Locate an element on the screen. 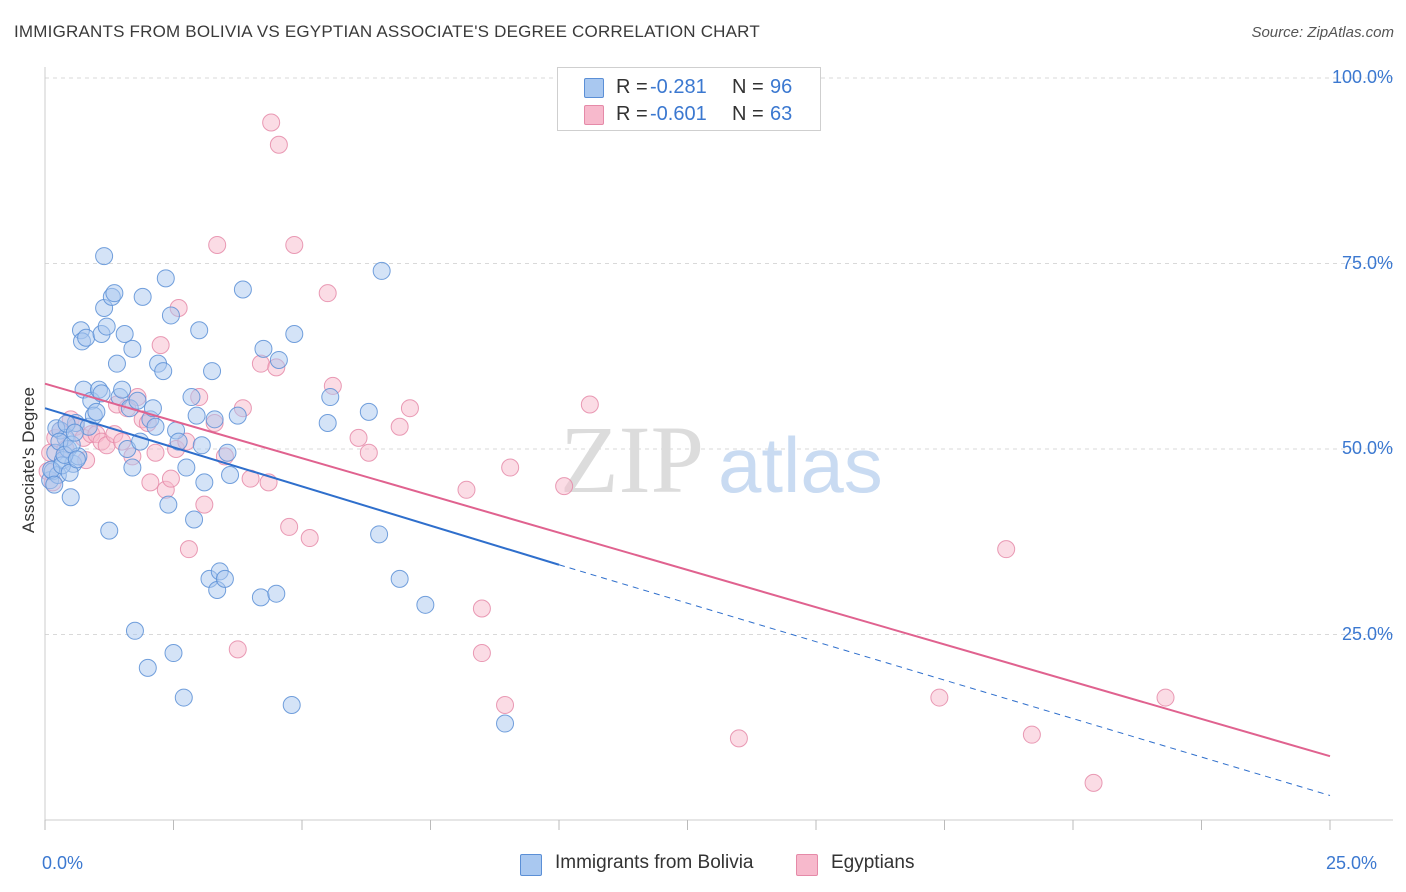 Image resolution: width=1406 pixels, height=892 pixels. x-tick-label-min: 0.0% is located at coordinates (63, 863).